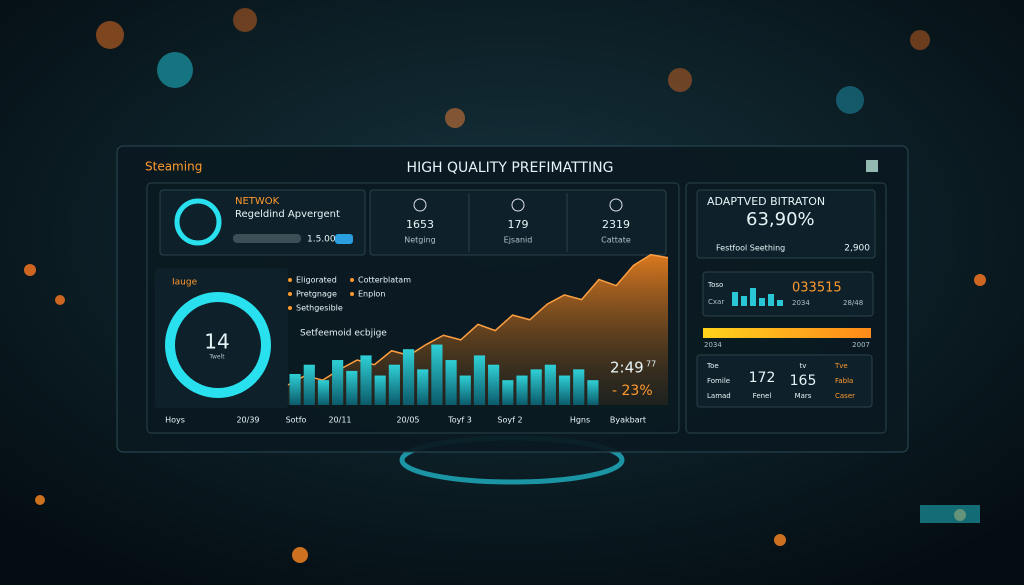 The image size is (1024, 585). I want to click on mini-card, so click(788, 294).